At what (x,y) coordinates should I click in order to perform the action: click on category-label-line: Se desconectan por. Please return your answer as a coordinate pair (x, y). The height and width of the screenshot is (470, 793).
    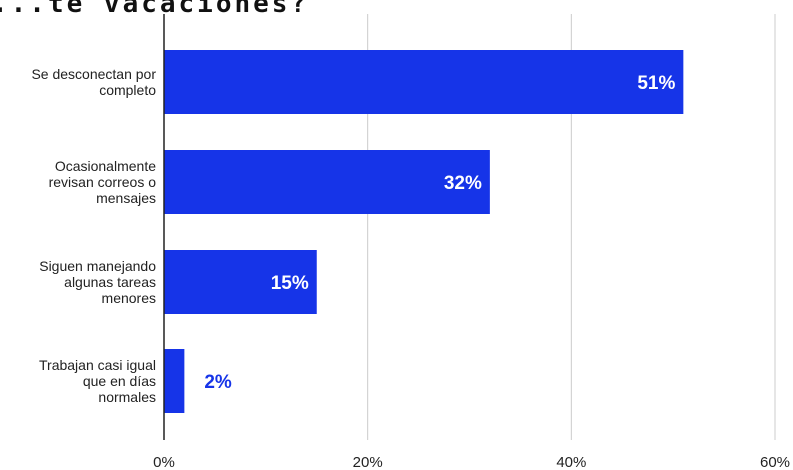
    Looking at the image, I should click on (93, 74).